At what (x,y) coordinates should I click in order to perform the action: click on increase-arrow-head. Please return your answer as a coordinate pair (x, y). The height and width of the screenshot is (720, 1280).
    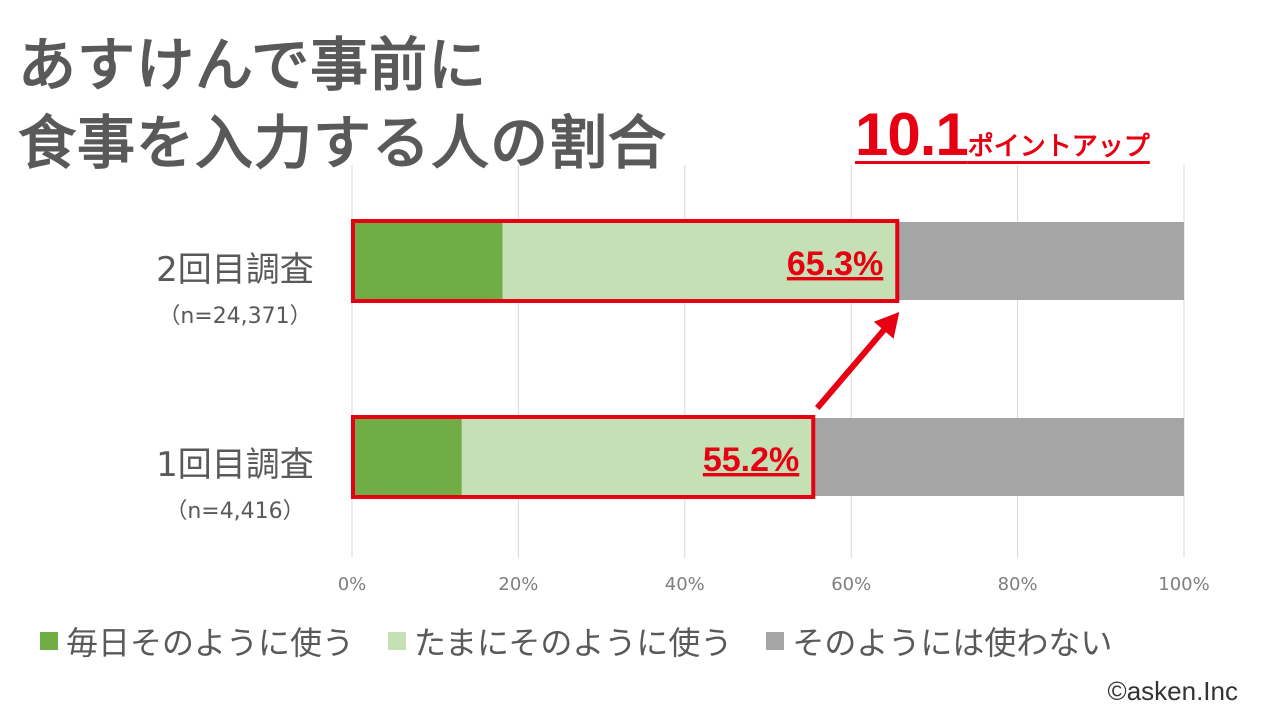
    Looking at the image, I should click on (886, 325).